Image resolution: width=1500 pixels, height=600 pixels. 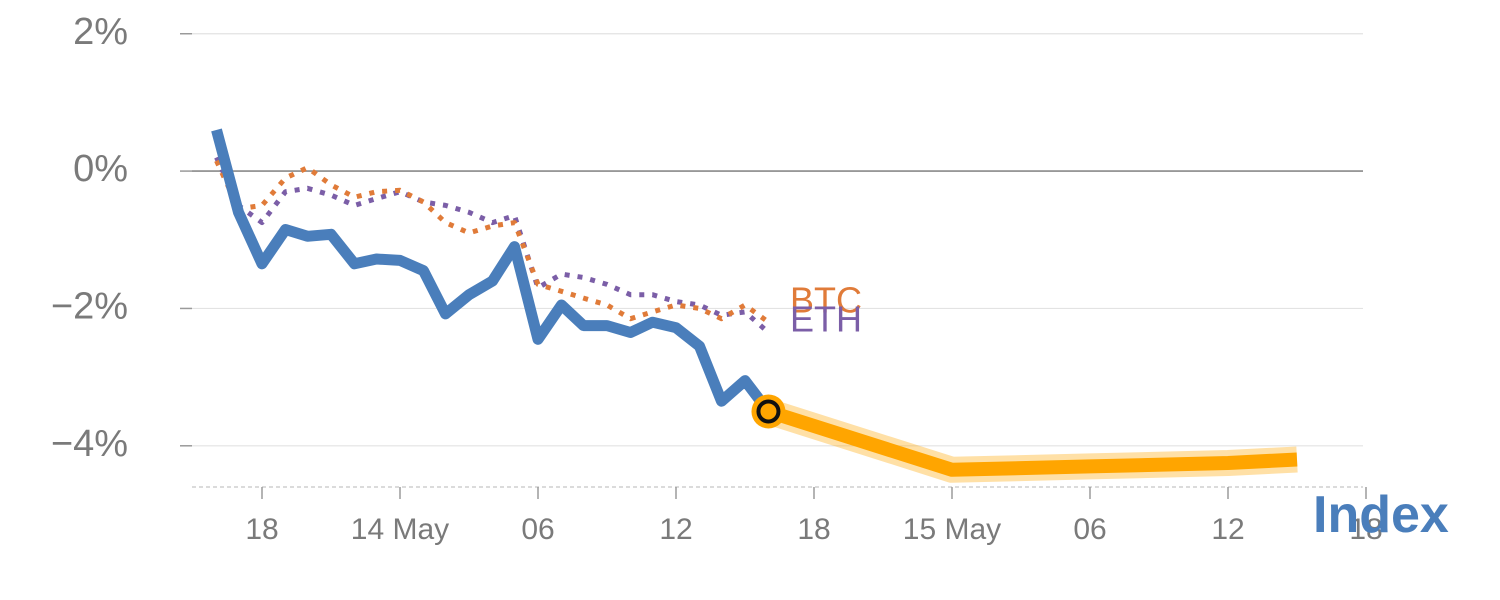 I want to click on index-series-label: Index, so click(x=1381, y=515).